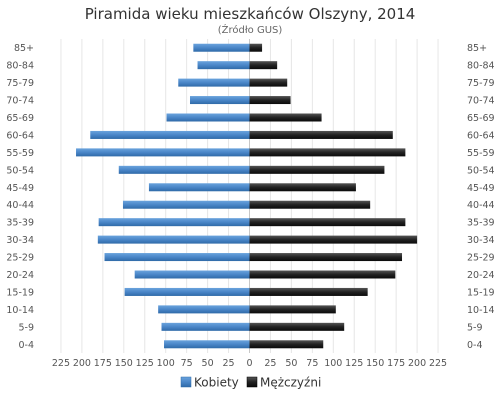 The height and width of the screenshot is (400, 500). What do you see at coordinates (216, 383) in the screenshot?
I see `legend-label-kobiety: Kobiety` at bounding box center [216, 383].